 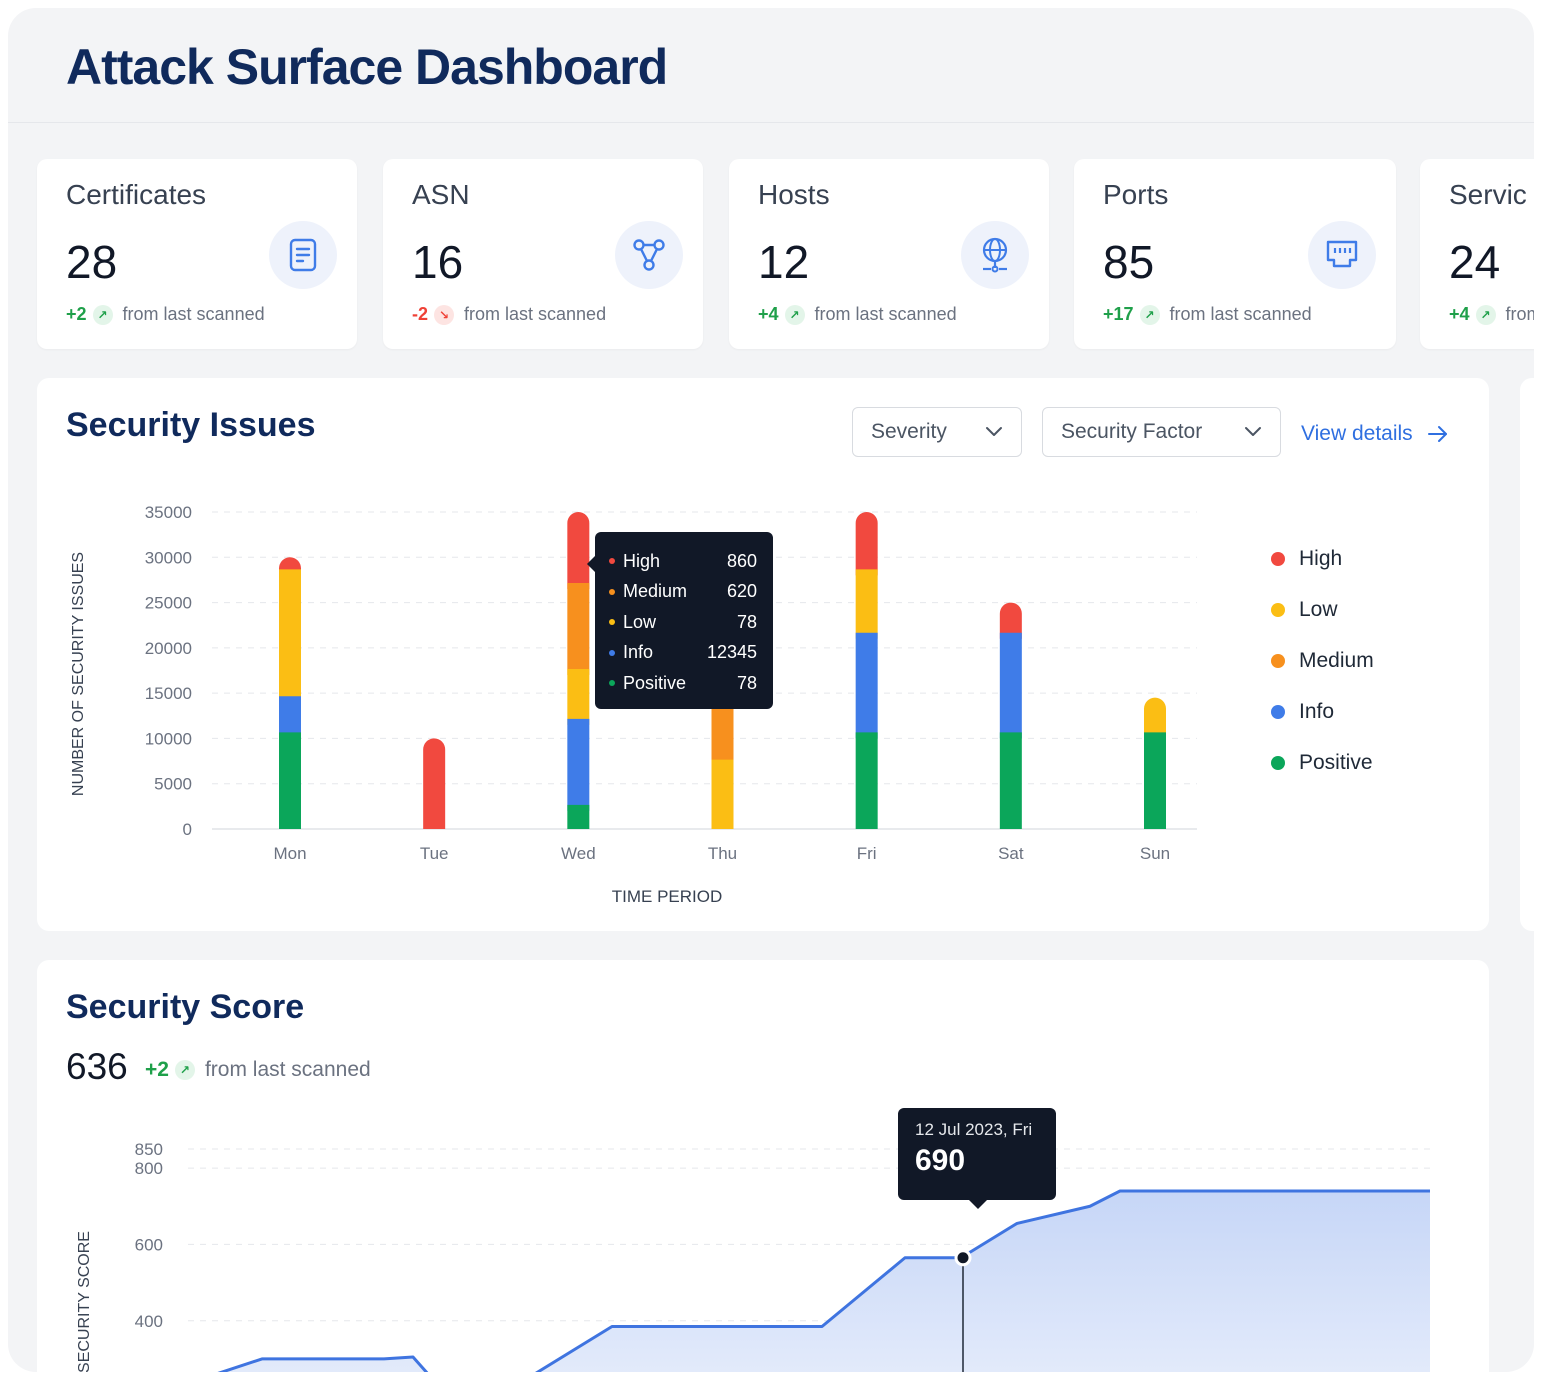 I want to click on y-tick-label: 800, so click(x=149, y=1168).